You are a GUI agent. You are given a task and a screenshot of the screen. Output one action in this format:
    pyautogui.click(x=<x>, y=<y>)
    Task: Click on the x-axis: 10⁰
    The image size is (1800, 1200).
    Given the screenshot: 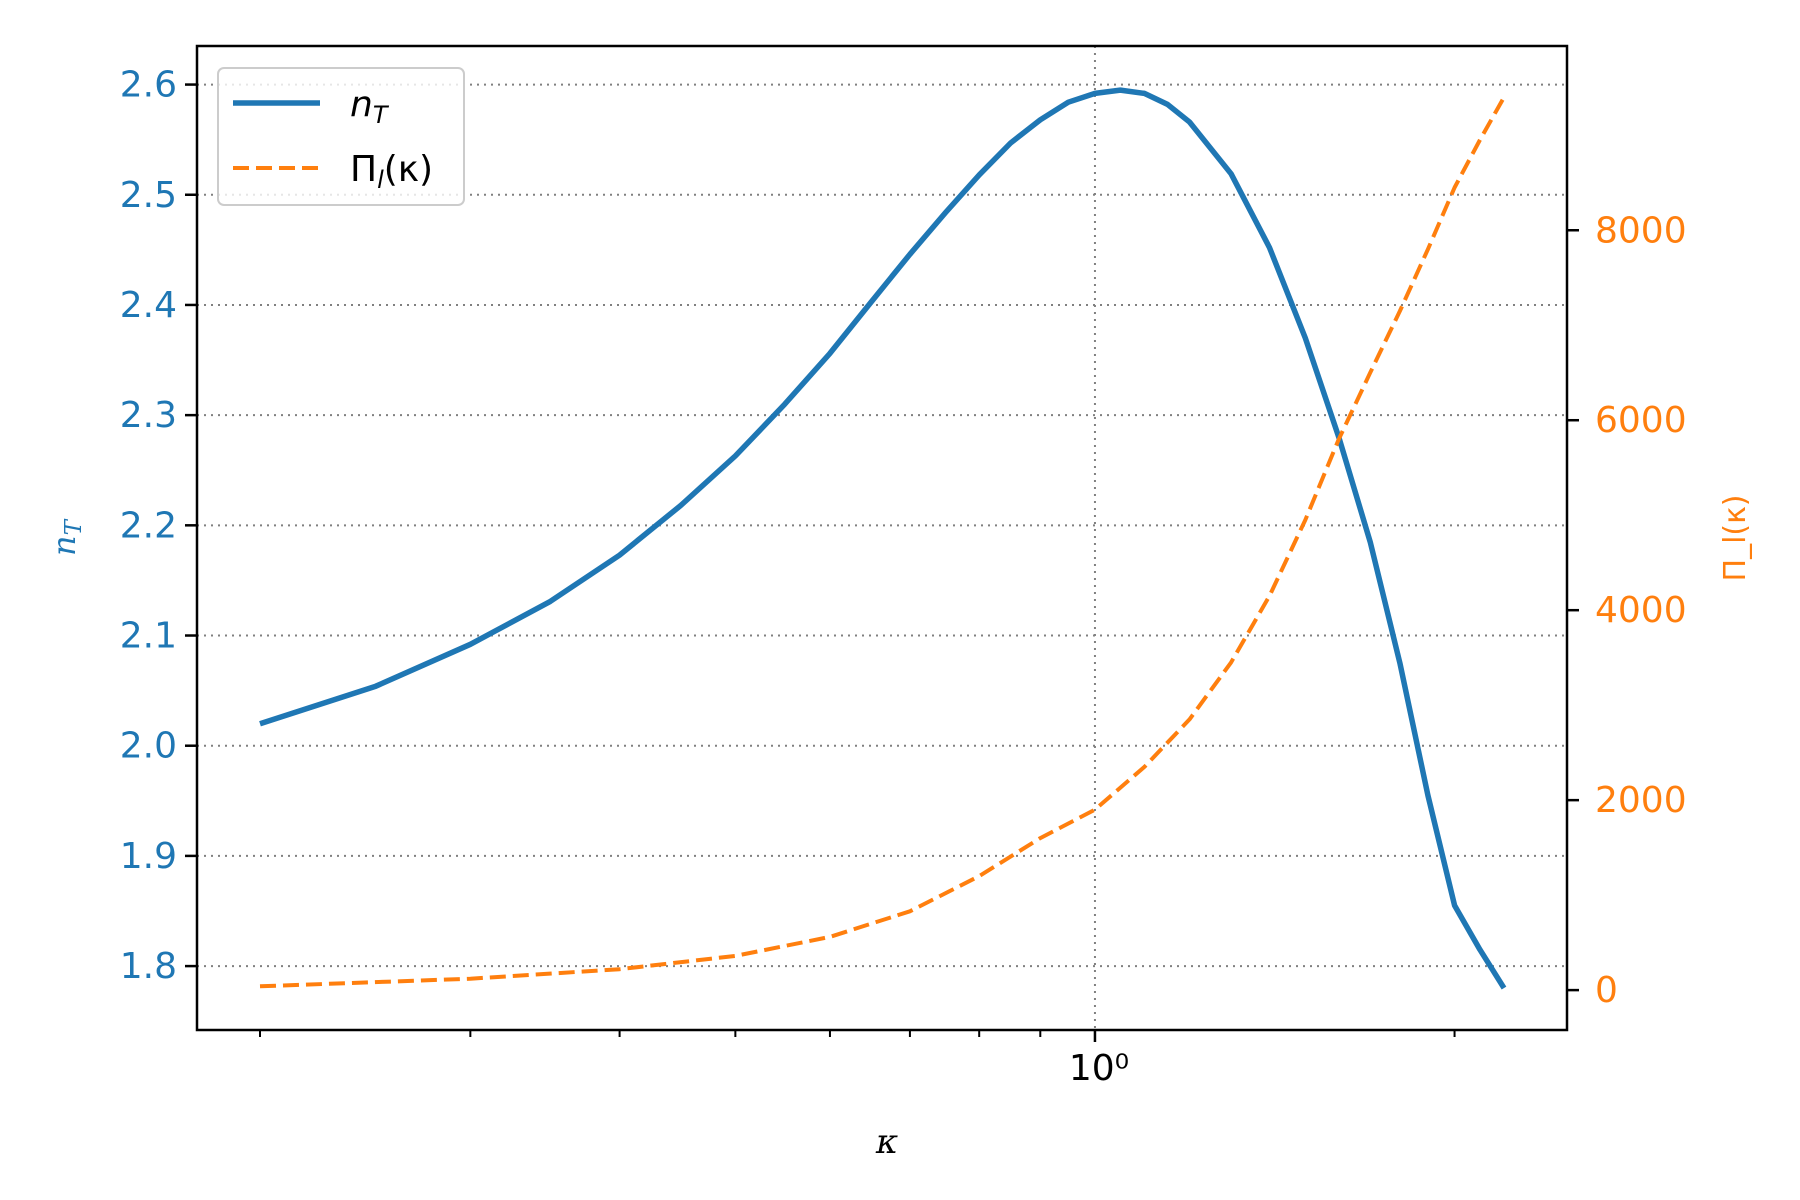 What is the action you would take?
    pyautogui.click(x=857, y=1059)
    